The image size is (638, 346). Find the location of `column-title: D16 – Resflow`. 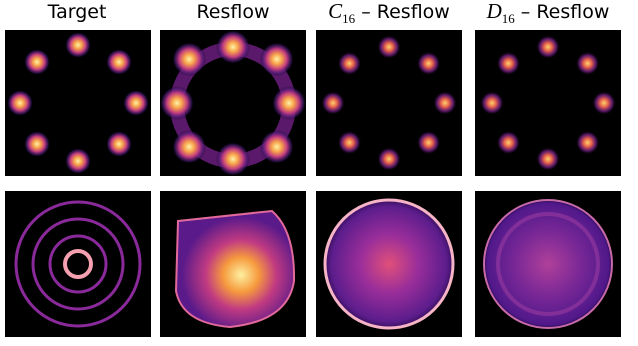

column-title: D16 – Resflow is located at coordinates (548, 13).